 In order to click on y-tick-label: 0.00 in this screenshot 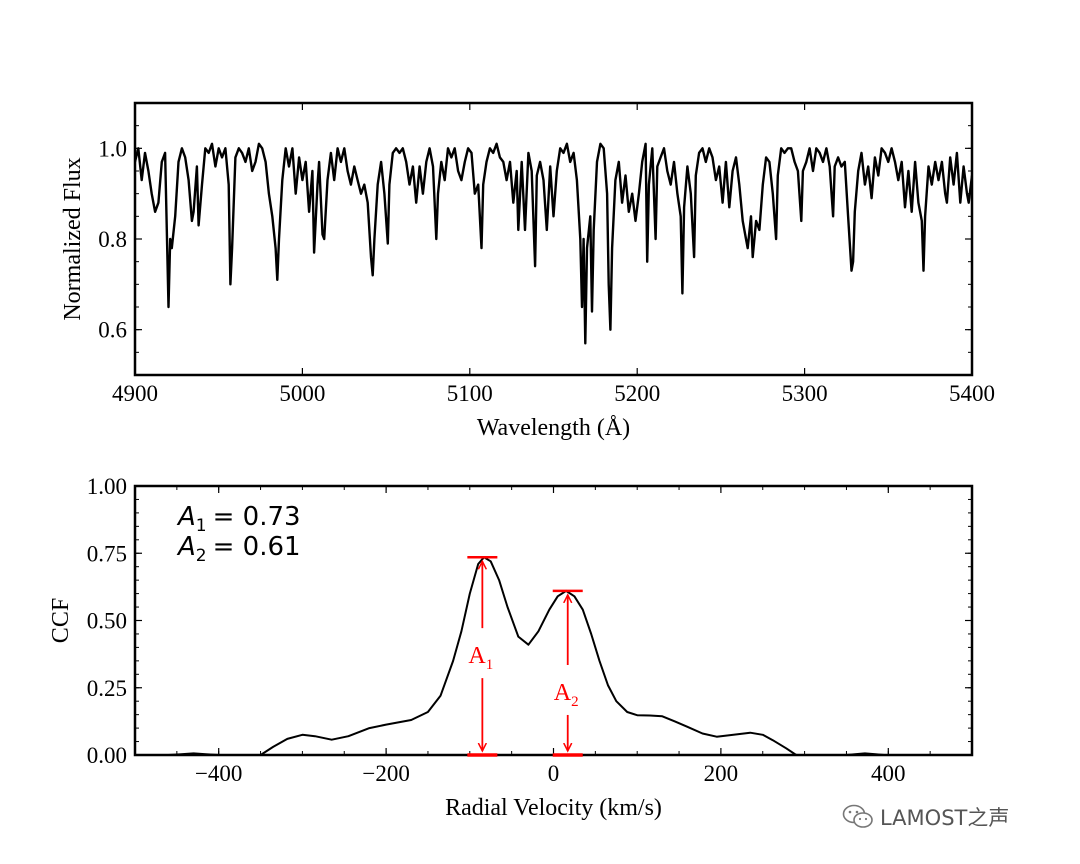, I will do `click(107, 755)`.